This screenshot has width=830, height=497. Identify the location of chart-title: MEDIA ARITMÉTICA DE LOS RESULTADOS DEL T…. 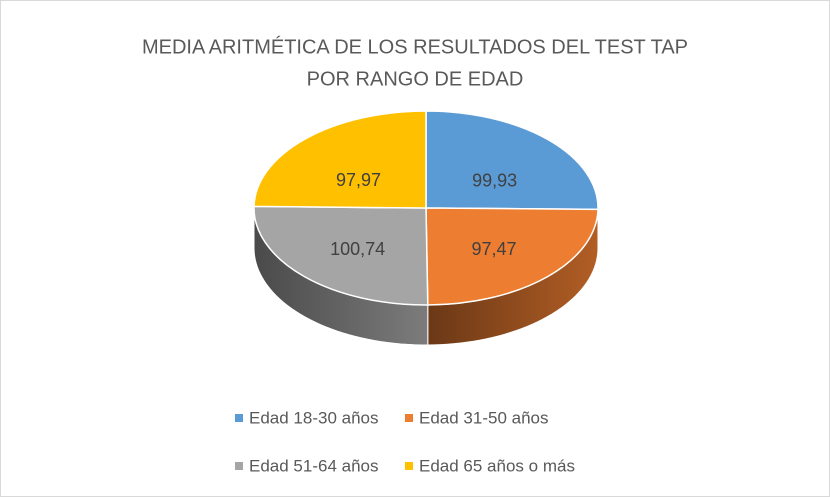
(415, 46).